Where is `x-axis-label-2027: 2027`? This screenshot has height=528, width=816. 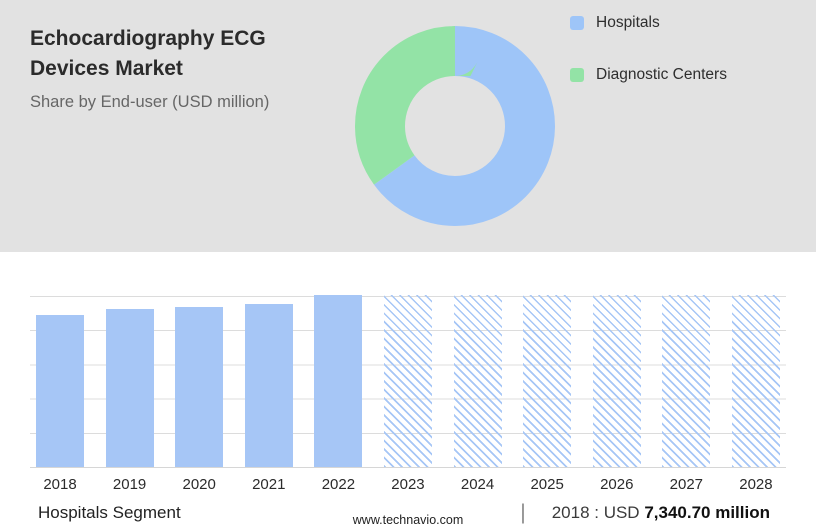
x-axis-label-2027: 2027 is located at coordinates (686, 484).